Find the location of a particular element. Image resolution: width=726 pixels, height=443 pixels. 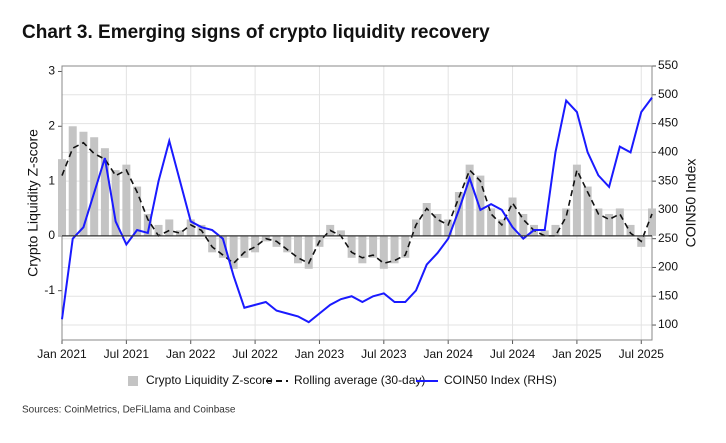

legend-label: COIN50 Index (RHS) is located at coordinates (500, 380).